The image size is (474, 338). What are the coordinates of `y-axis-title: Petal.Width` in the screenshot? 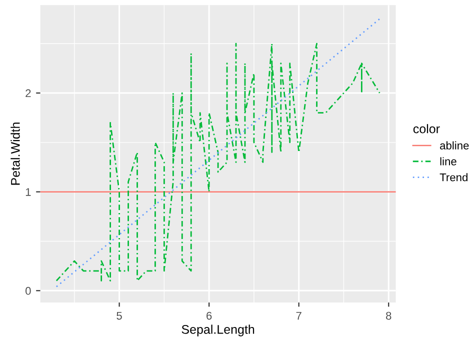 It's located at (15, 153).